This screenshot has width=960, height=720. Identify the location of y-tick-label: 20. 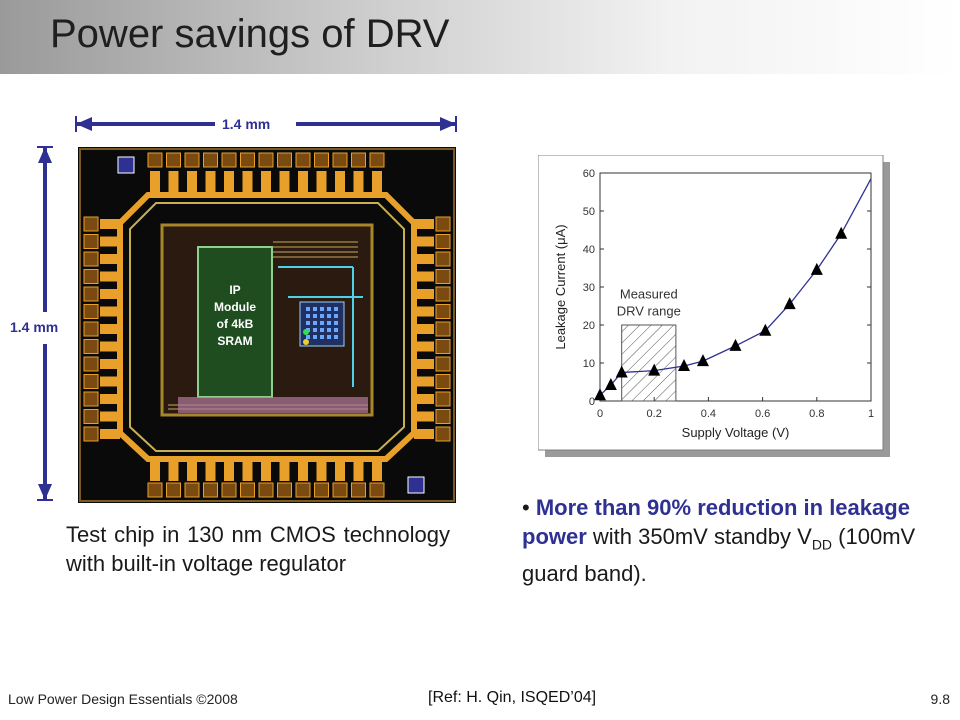
(589, 326).